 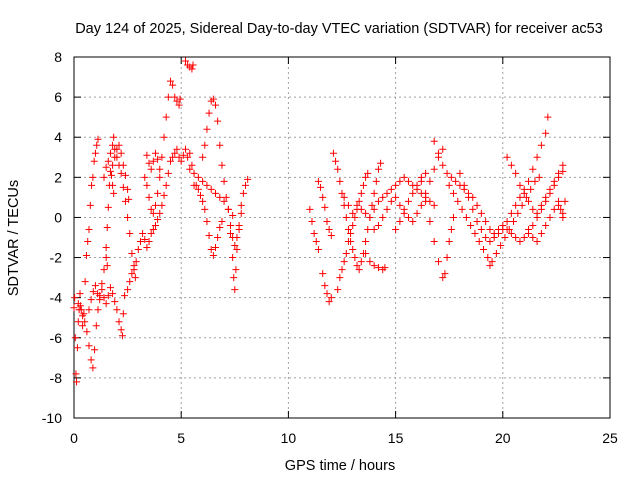 I want to click on x-tick-label: 0, so click(x=74, y=438).